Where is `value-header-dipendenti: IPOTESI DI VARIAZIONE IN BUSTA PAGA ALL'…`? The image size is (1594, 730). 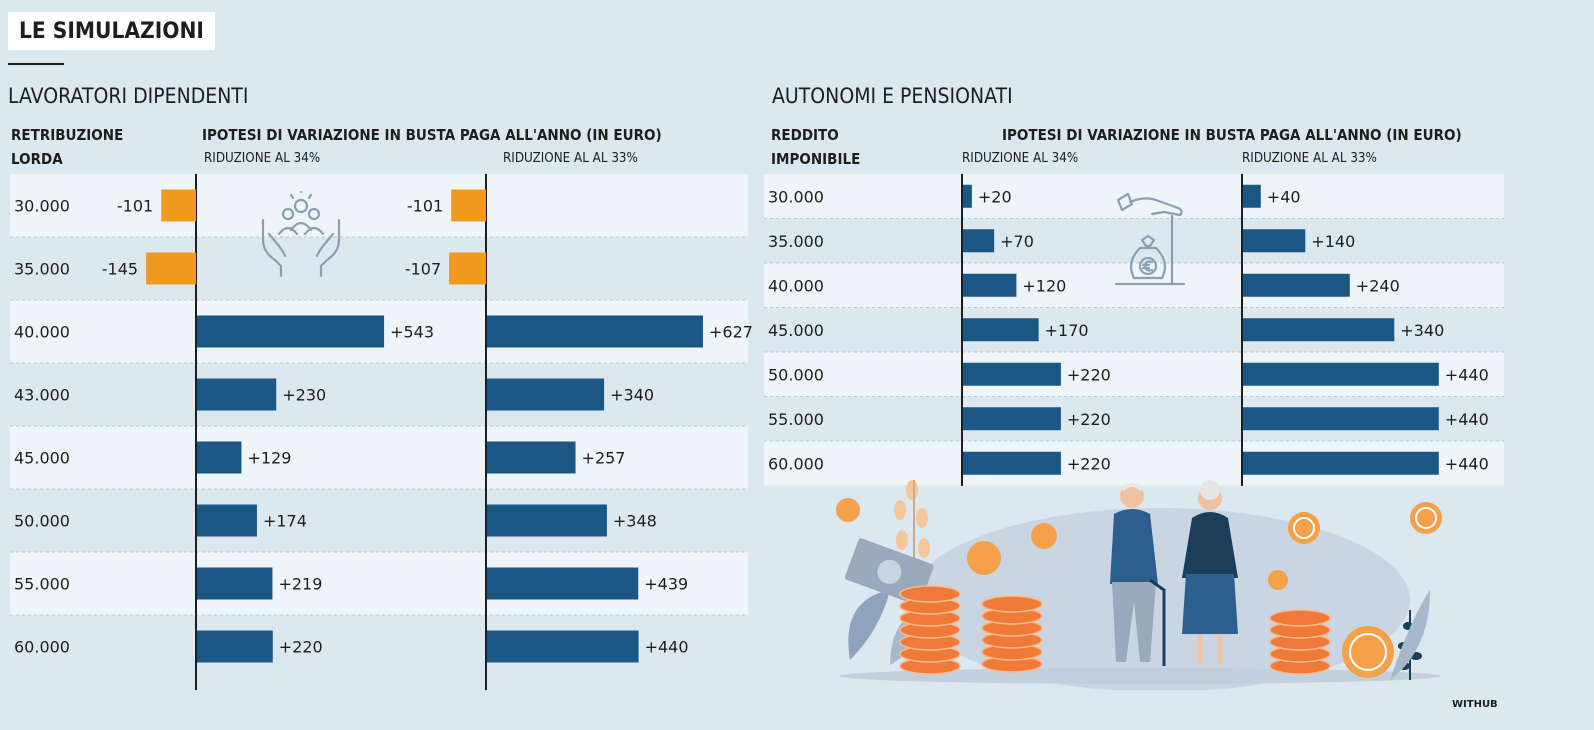
value-header-dipendenti: IPOTESI DI VARIAZIONE IN BUSTA PAGA ALL'… is located at coordinates (432, 135).